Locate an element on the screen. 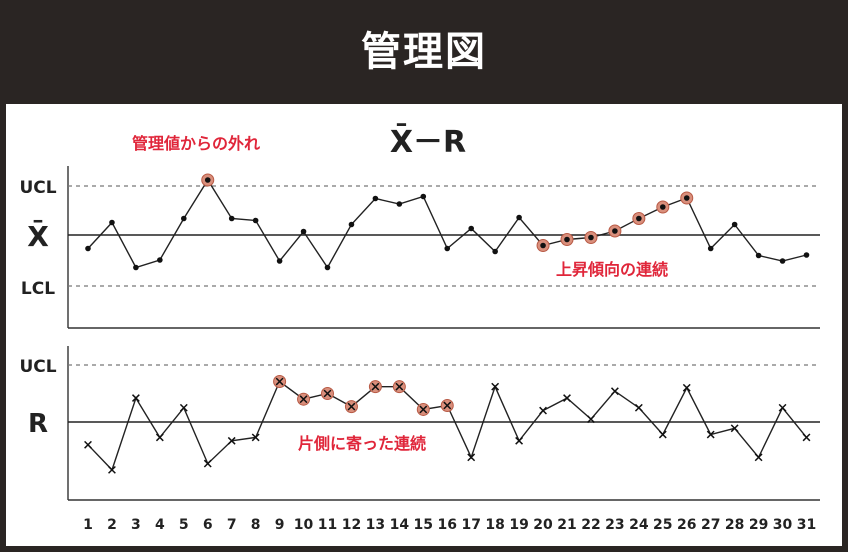 The height and width of the screenshot is (552, 848). x-tick-label-31: 31 is located at coordinates (806, 525).